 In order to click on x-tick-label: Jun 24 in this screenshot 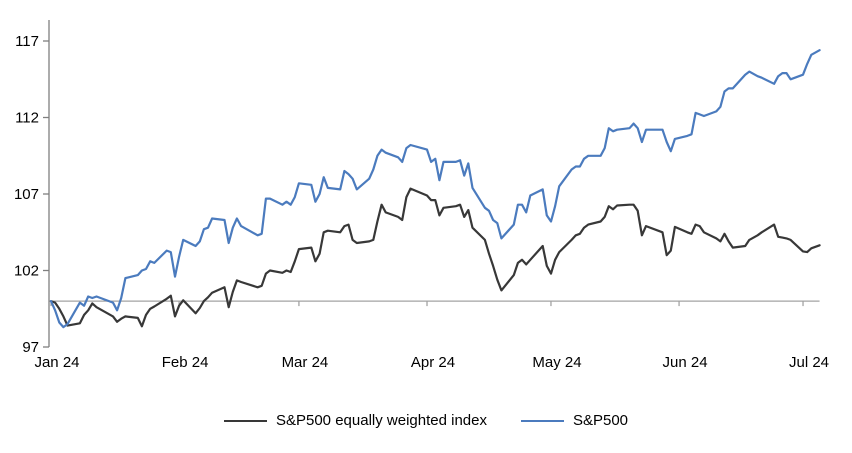, I will do `click(685, 362)`.